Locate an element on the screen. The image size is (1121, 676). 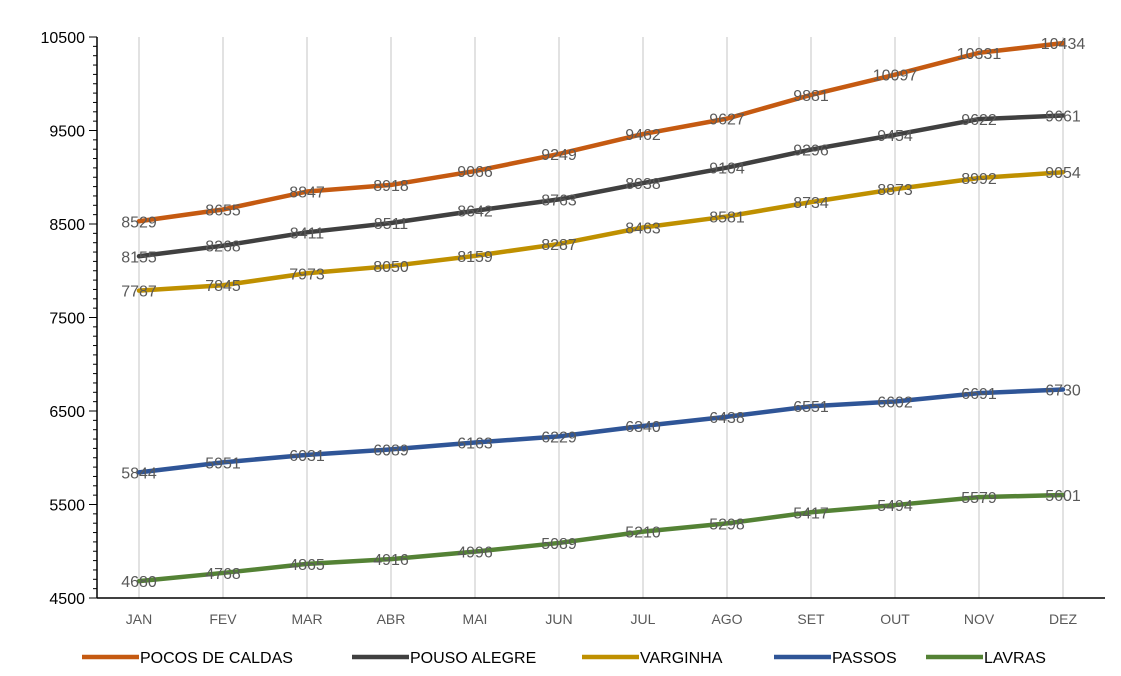
data-label-varginha: 7973 is located at coordinates (307, 274).